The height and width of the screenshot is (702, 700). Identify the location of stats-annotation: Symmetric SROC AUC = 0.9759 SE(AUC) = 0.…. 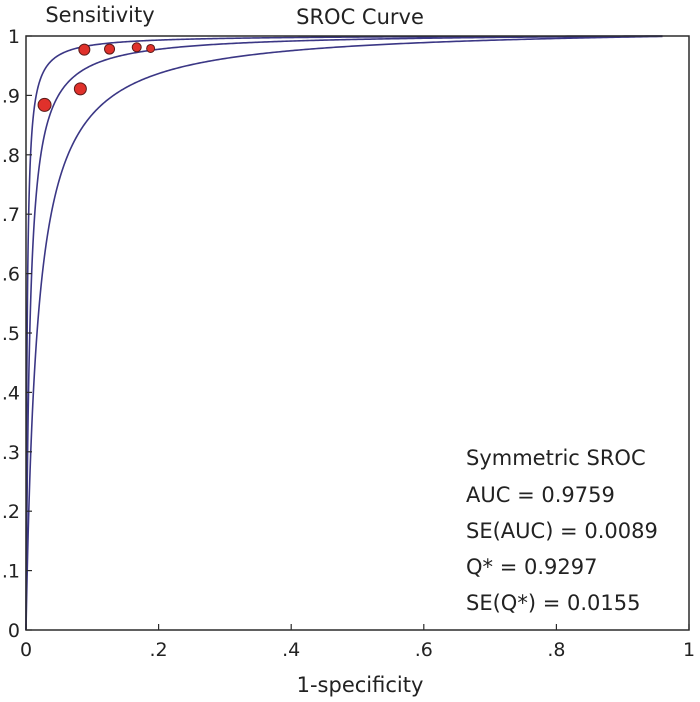
(562, 530).